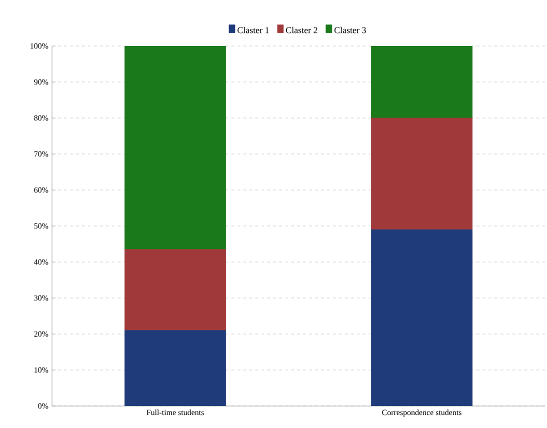  Describe the element at coordinates (302, 30) in the screenshot. I see `legend-label: Claster 2` at that location.